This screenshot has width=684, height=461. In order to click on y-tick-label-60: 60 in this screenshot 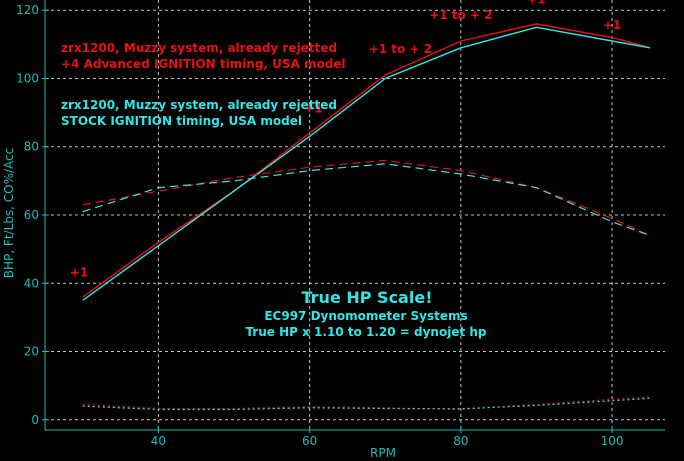, I will do `click(31, 215)`.